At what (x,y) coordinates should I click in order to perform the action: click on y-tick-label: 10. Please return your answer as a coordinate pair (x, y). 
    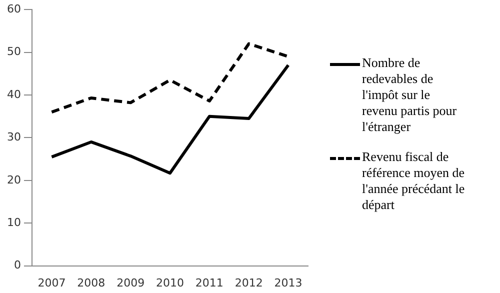
    Looking at the image, I should click on (13, 222).